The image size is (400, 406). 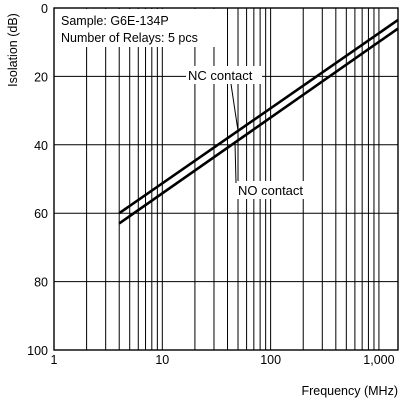 I want to click on y-tick-label: 0, so click(x=44, y=9).